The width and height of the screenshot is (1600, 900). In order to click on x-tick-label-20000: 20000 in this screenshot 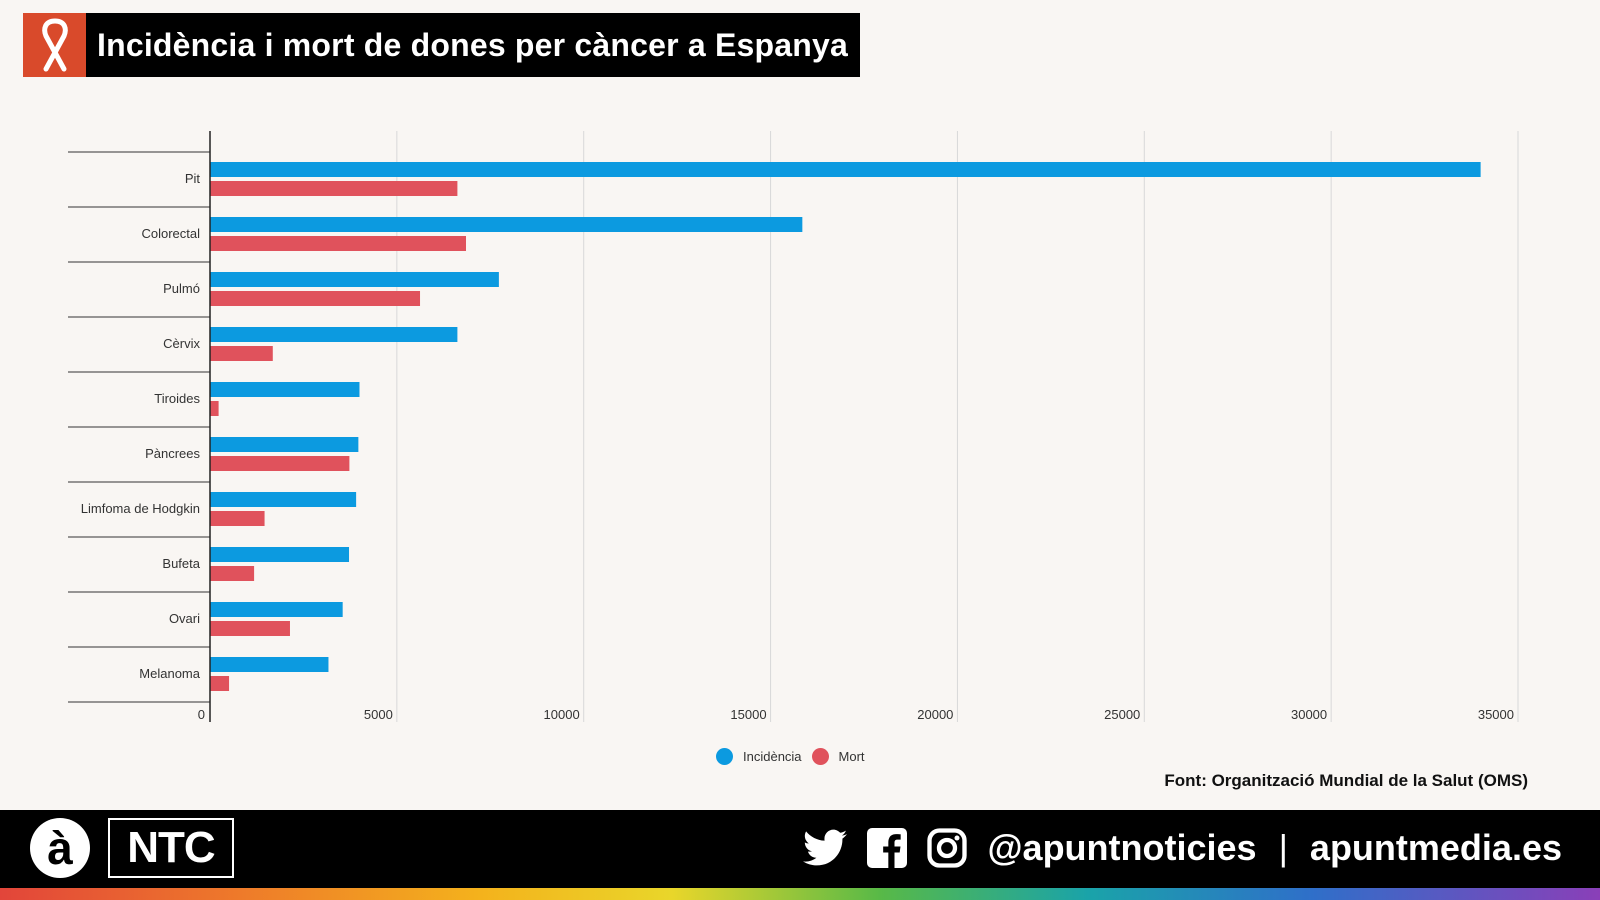, I will do `click(935, 714)`.